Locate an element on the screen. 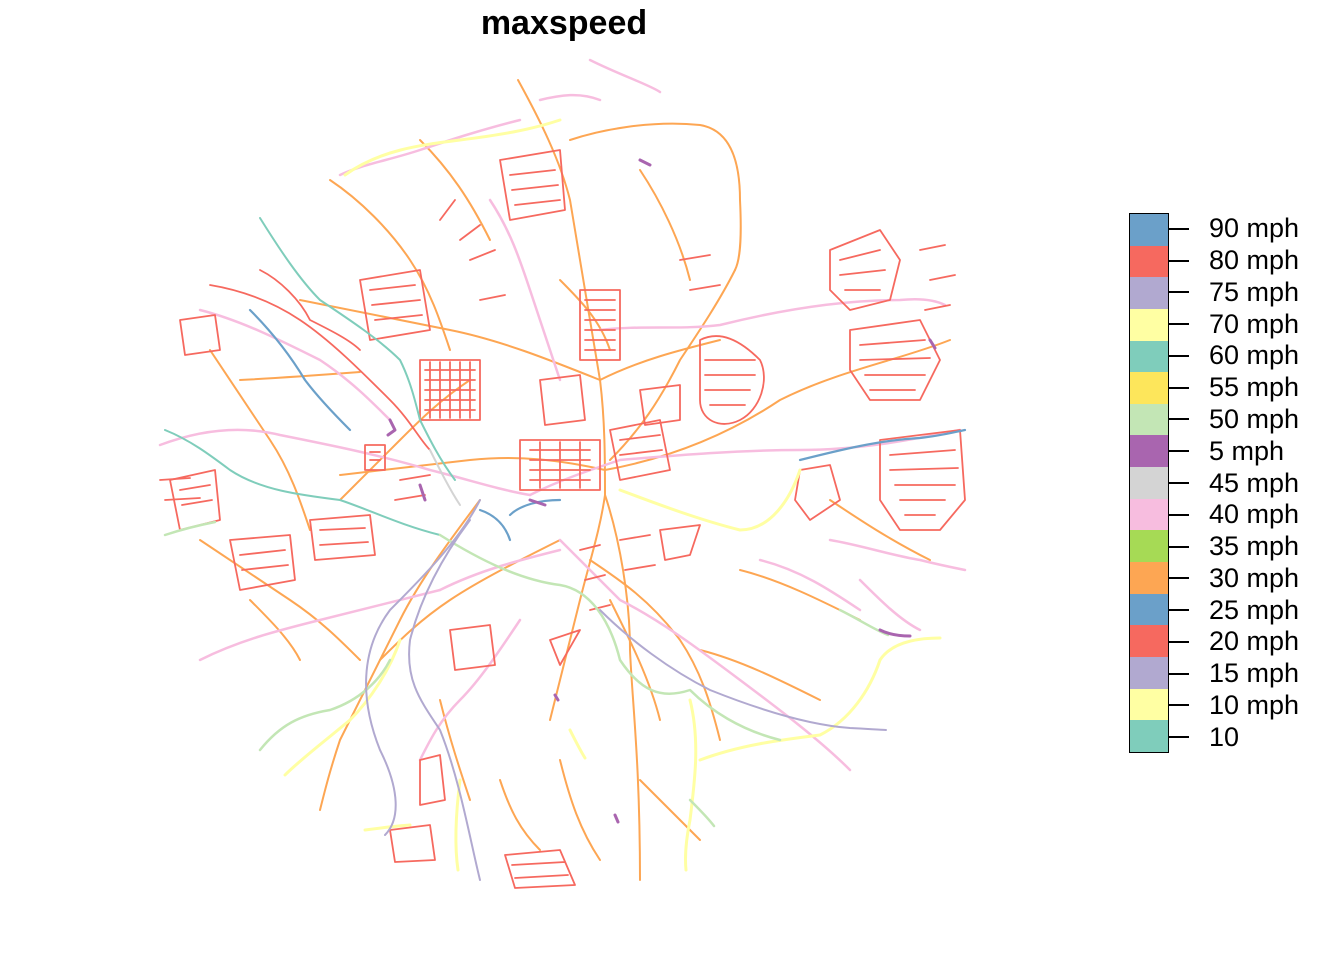 This screenshot has height=960, width=1344. legend-label: 10 mph is located at coordinates (1254, 704).